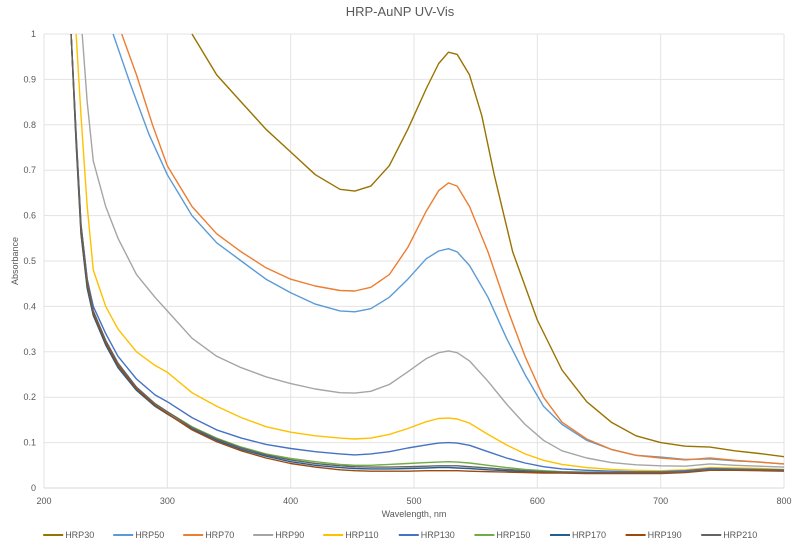 This screenshot has width=800, height=546. What do you see at coordinates (537, 501) in the screenshot?
I see `x-tick-label: 600` at bounding box center [537, 501].